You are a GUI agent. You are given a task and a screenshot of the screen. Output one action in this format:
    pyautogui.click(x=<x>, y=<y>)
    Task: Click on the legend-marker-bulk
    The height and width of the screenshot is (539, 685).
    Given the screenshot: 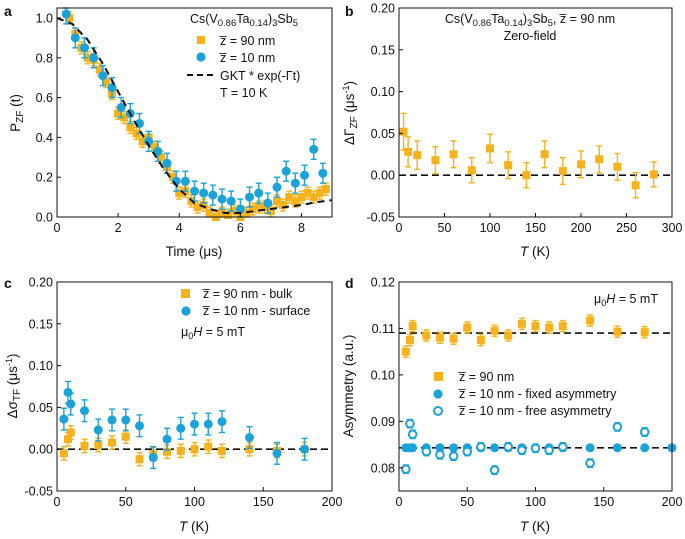 What is the action you would take?
    pyautogui.click(x=185, y=293)
    